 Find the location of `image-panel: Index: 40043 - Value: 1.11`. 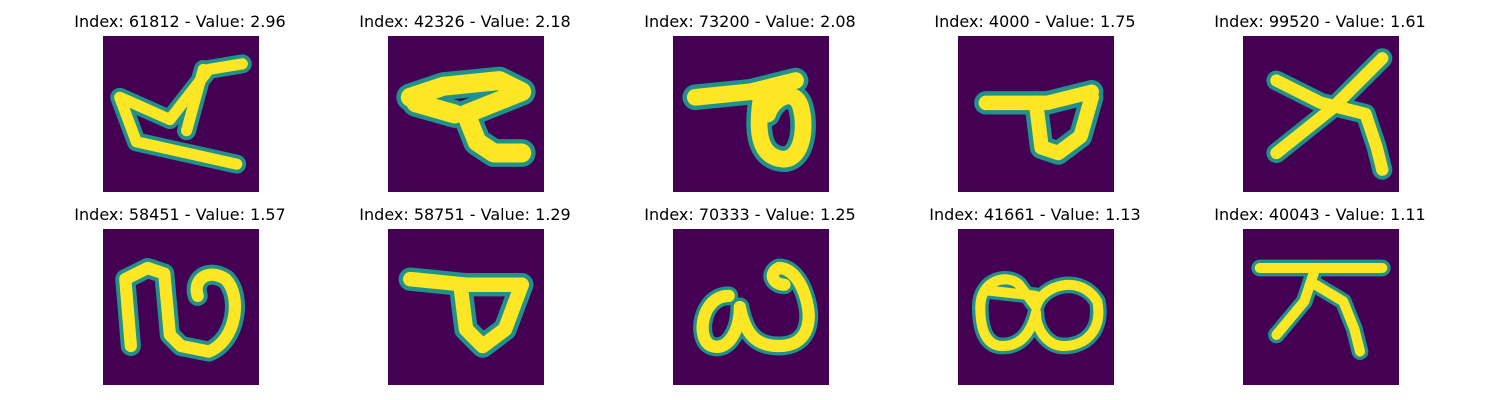

image-panel: Index: 40043 - Value: 1.11 is located at coordinates (1320, 295).